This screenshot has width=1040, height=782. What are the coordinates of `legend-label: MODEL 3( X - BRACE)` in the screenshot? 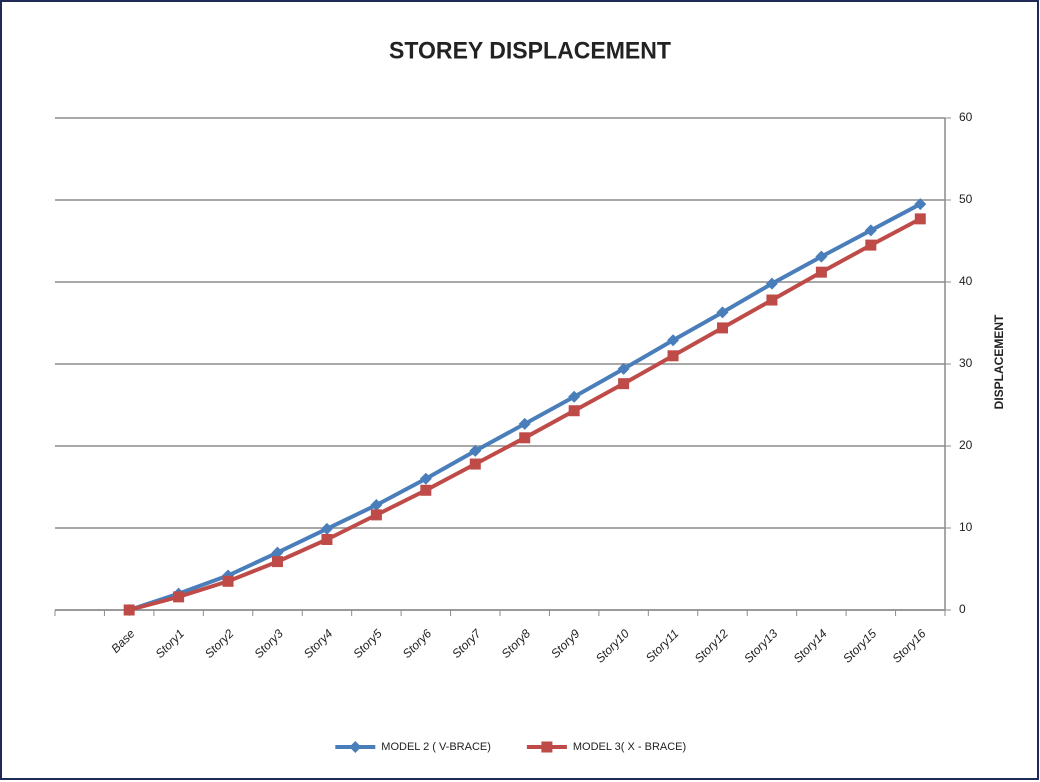 It's located at (629, 747).